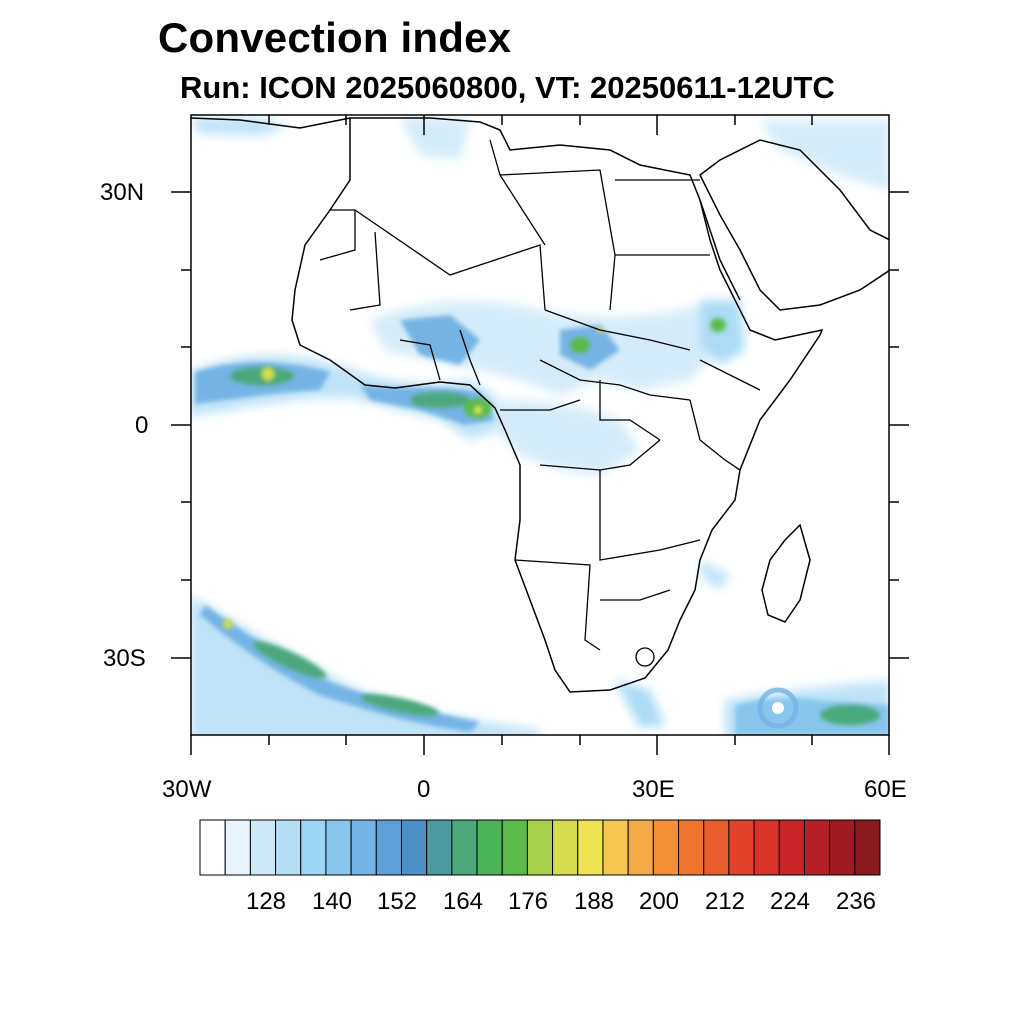 The width and height of the screenshot is (1024, 1024). What do you see at coordinates (240, 127) in the screenshot?
I see `north-mediterranean-band` at bounding box center [240, 127].